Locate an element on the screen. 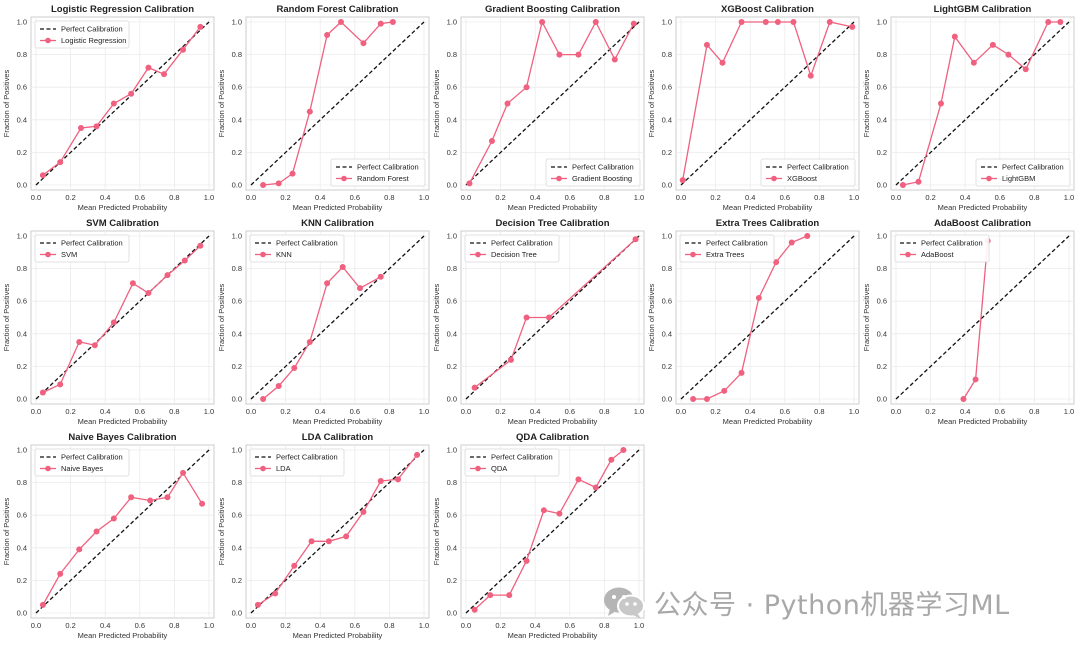  legend-label: Logistic Regression is located at coordinates (93, 40).